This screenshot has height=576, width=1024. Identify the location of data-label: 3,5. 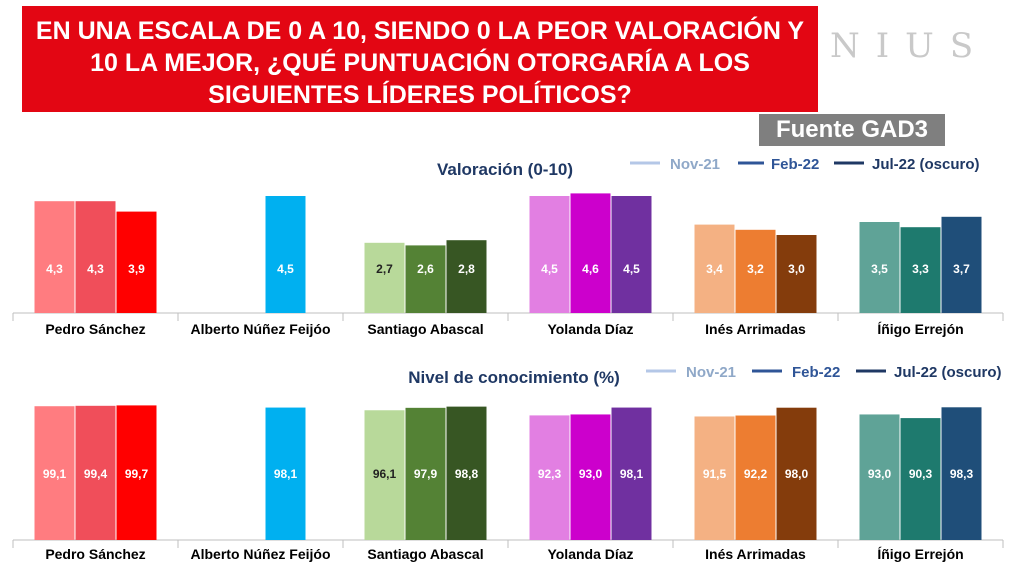
(879, 269).